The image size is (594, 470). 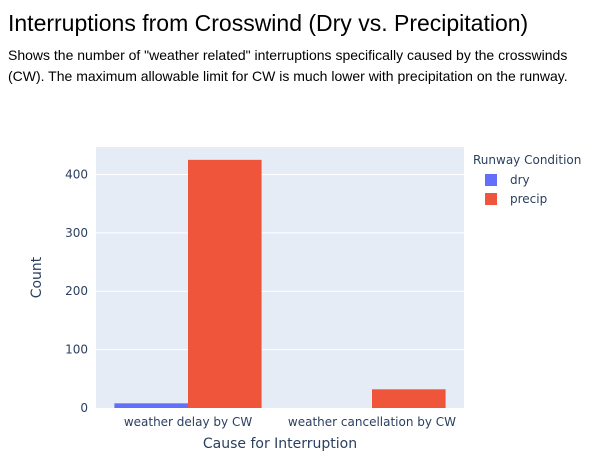 What do you see at coordinates (76, 174) in the screenshot?
I see `y-tick-label: 400` at bounding box center [76, 174].